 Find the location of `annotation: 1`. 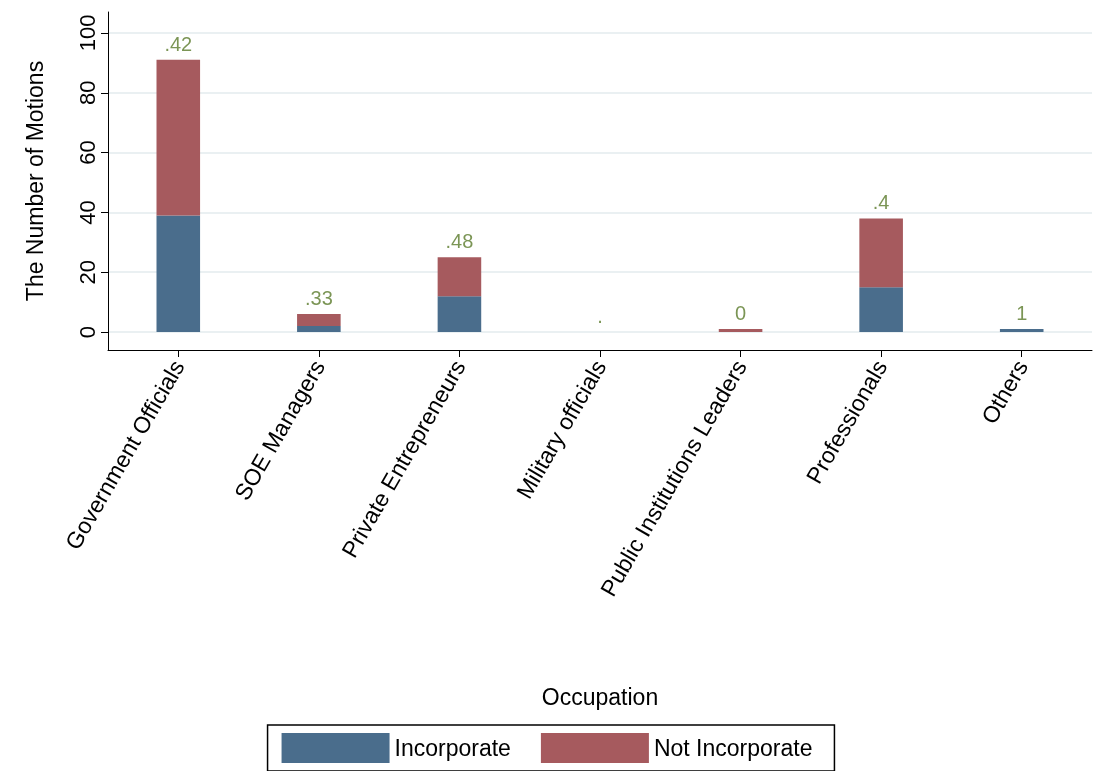

annotation: 1 is located at coordinates (1022, 313).